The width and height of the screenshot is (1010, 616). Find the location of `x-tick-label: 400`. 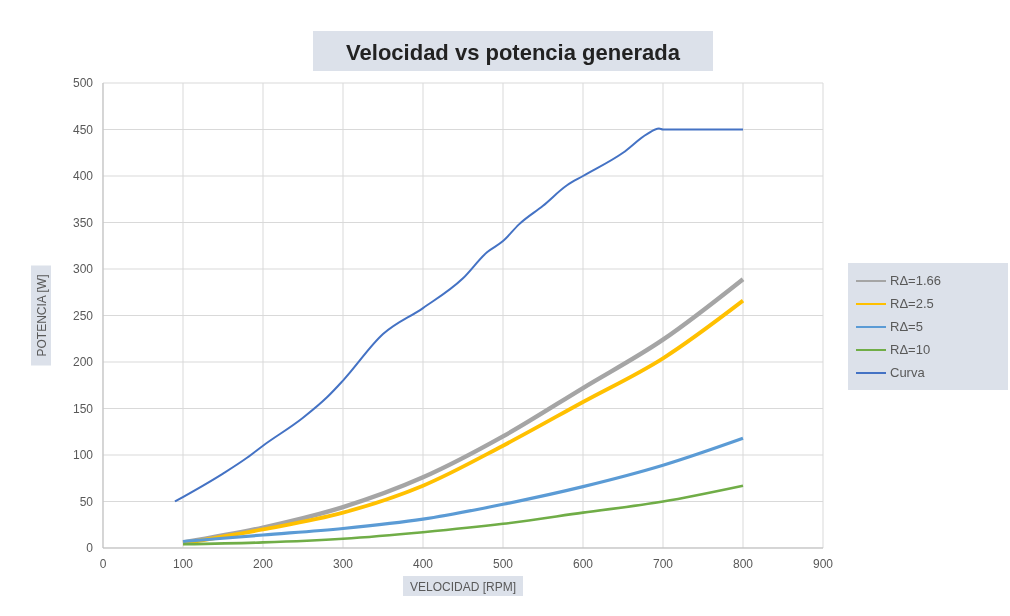

x-tick-label: 400 is located at coordinates (423, 564).